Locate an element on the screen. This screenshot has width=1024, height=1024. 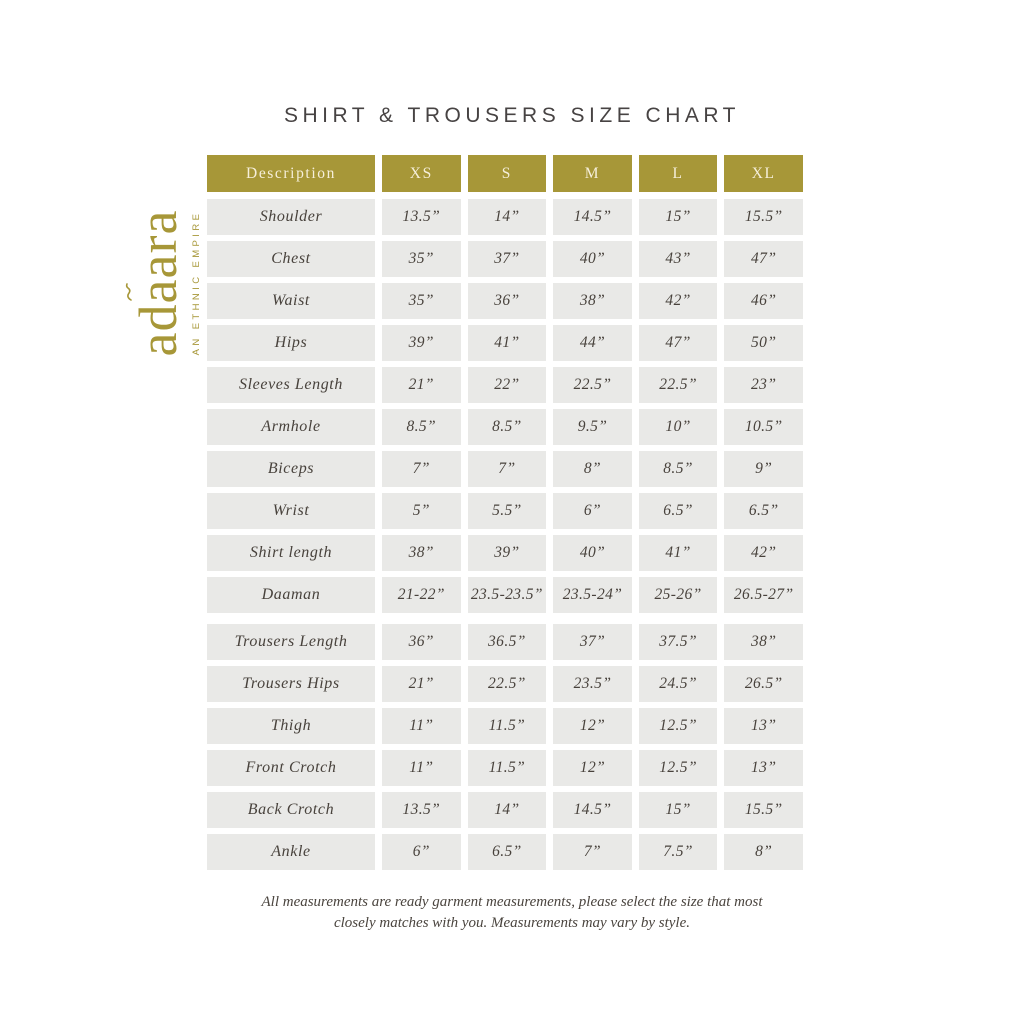
measurement-value: 15” is located at coordinates (678, 217).